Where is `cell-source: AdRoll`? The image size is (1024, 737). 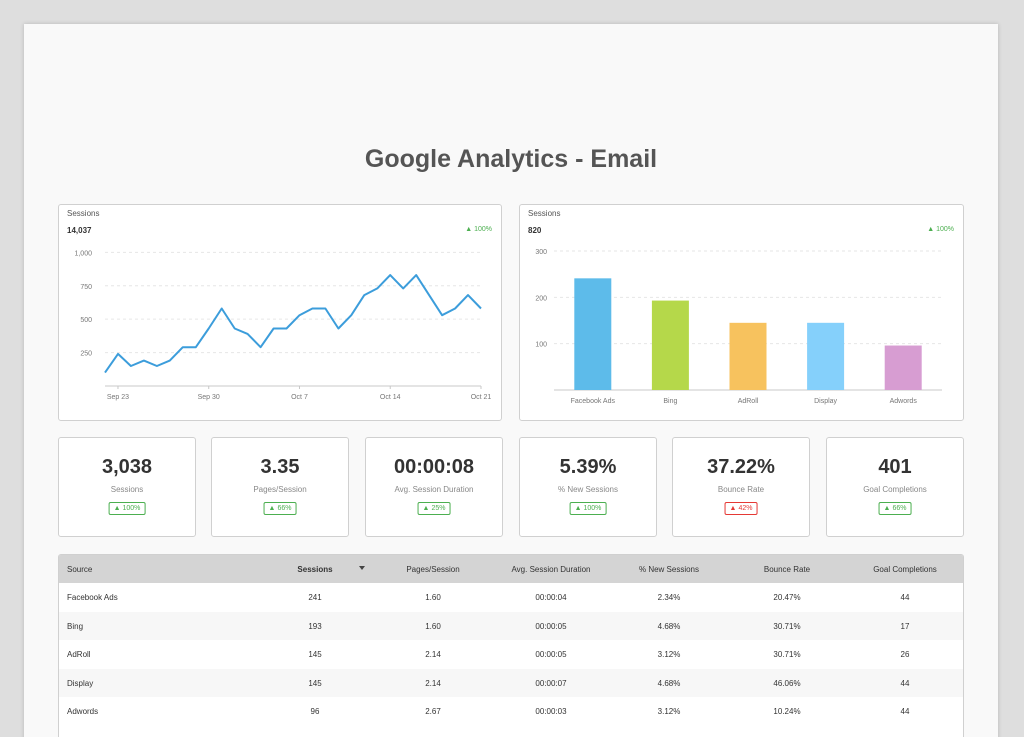 cell-source: AdRoll is located at coordinates (79, 654).